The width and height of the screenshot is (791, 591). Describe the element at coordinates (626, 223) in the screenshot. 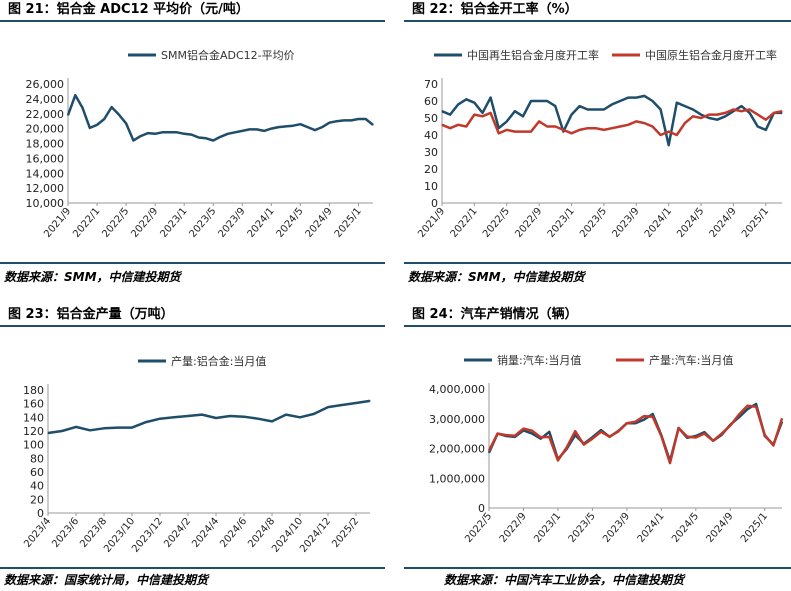

I see `x-tick-label: 2023/9` at that location.